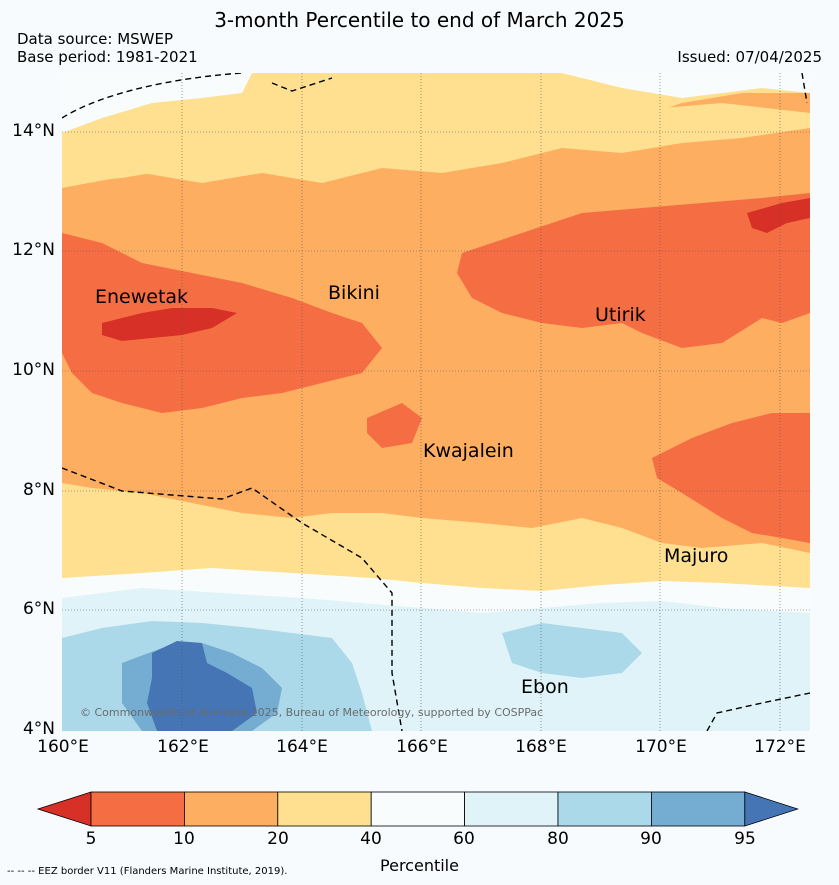  I want to click on colorbar-tick-60: 60, so click(464, 839).